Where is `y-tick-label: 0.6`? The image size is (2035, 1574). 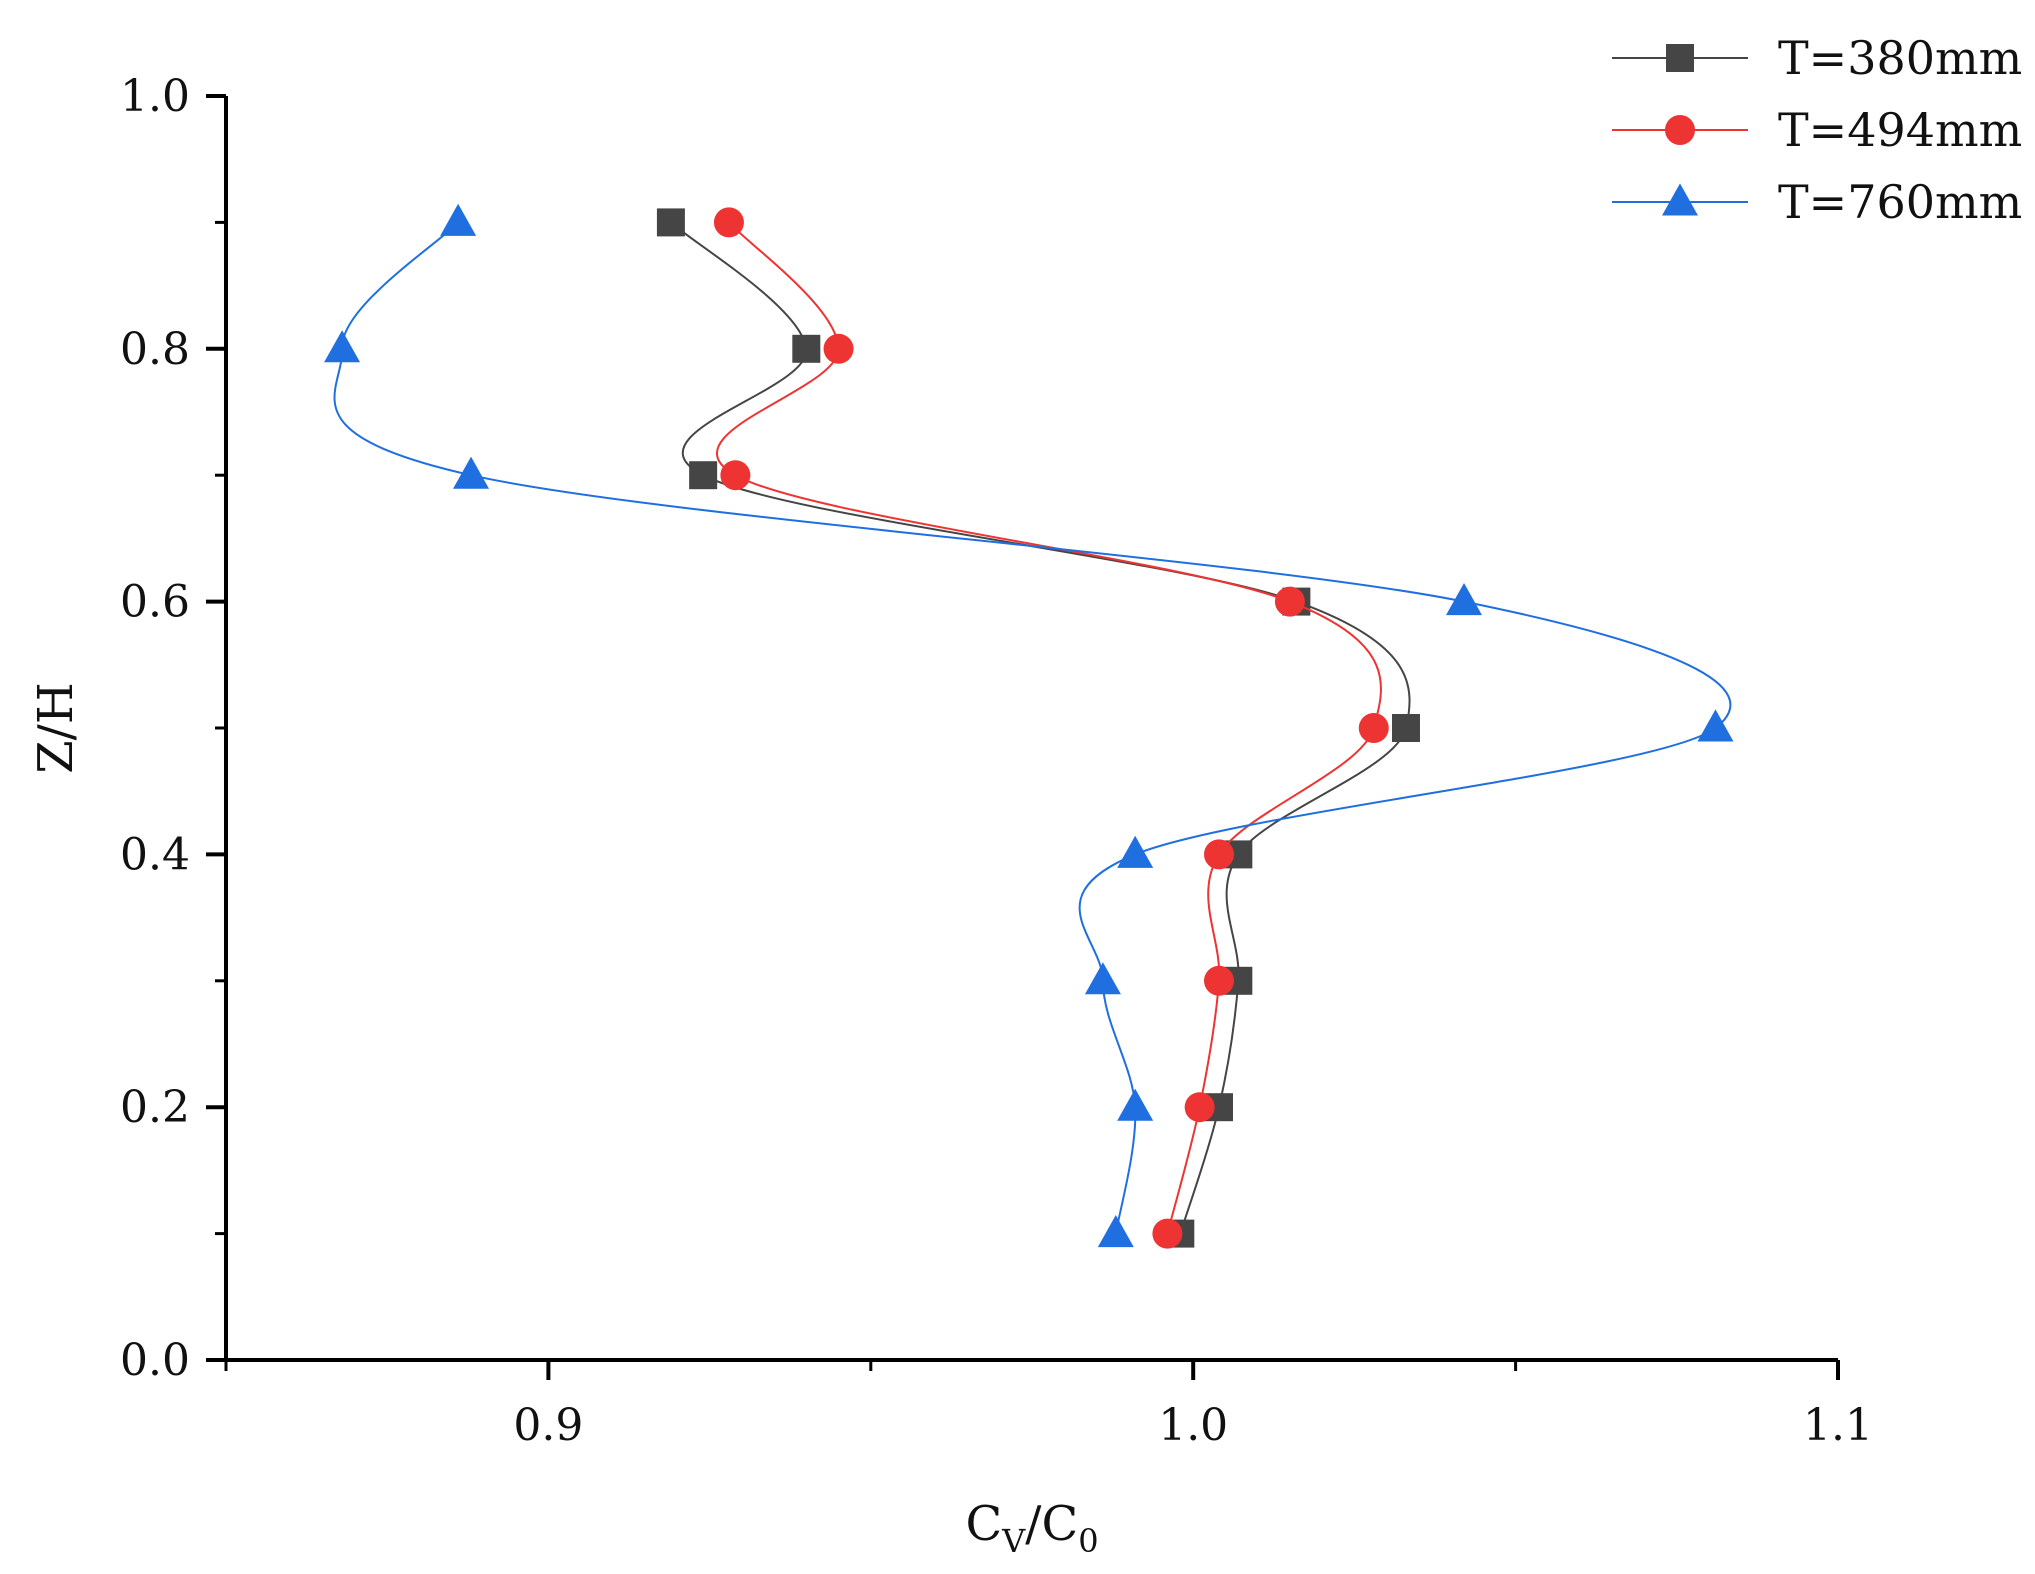 y-tick-label: 0.6 is located at coordinates (155, 602).